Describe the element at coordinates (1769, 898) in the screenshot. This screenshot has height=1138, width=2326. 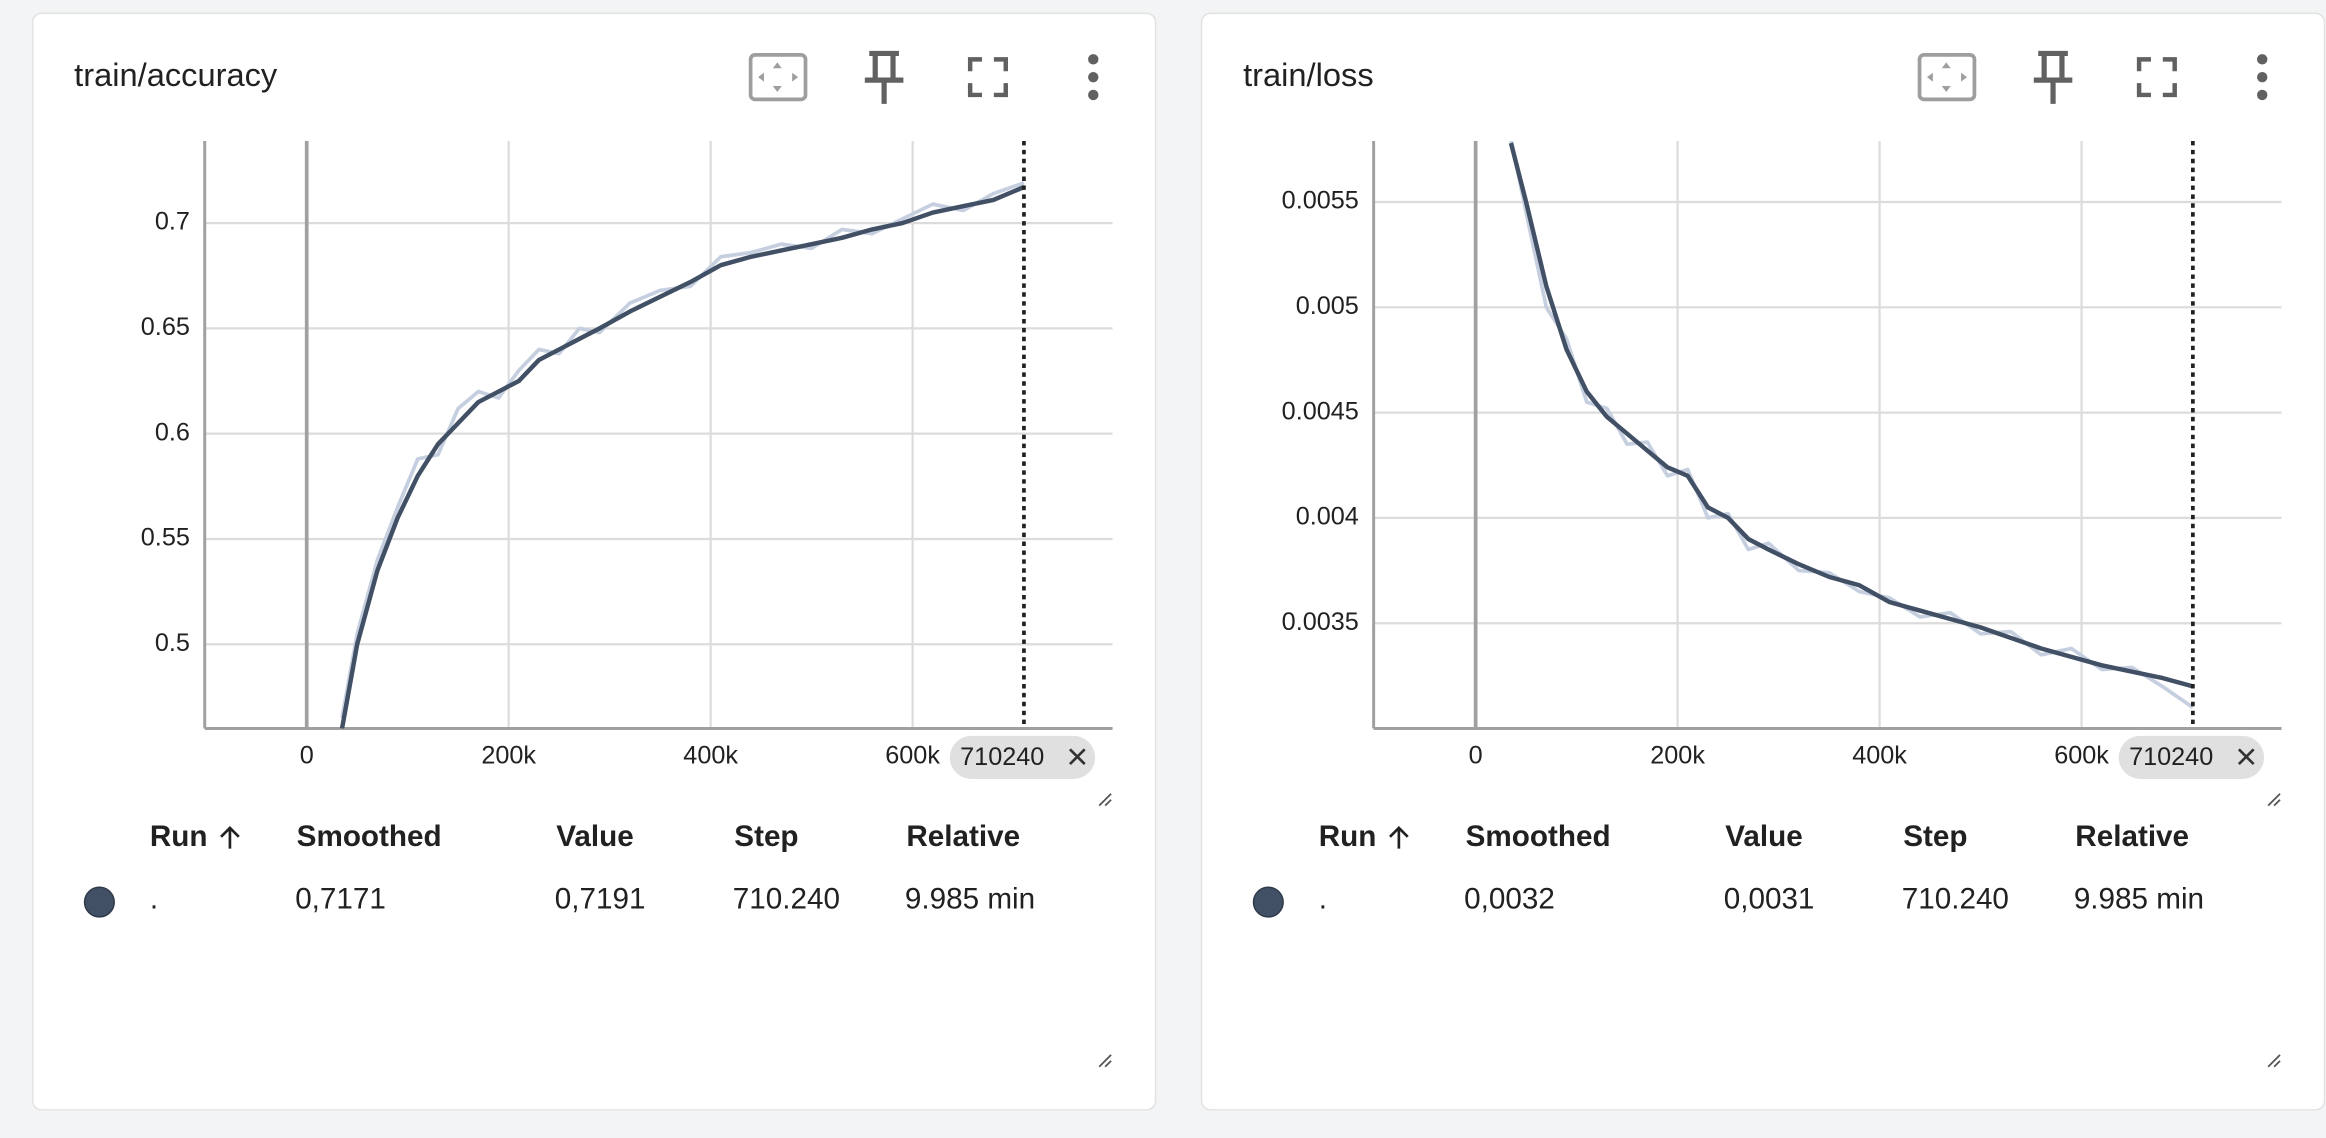
I see `table-cell: 0,0031` at that location.